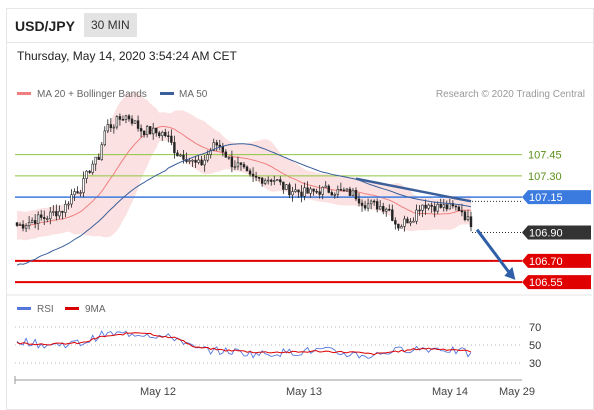  I want to click on forecast-arrow-head, so click(510, 273).